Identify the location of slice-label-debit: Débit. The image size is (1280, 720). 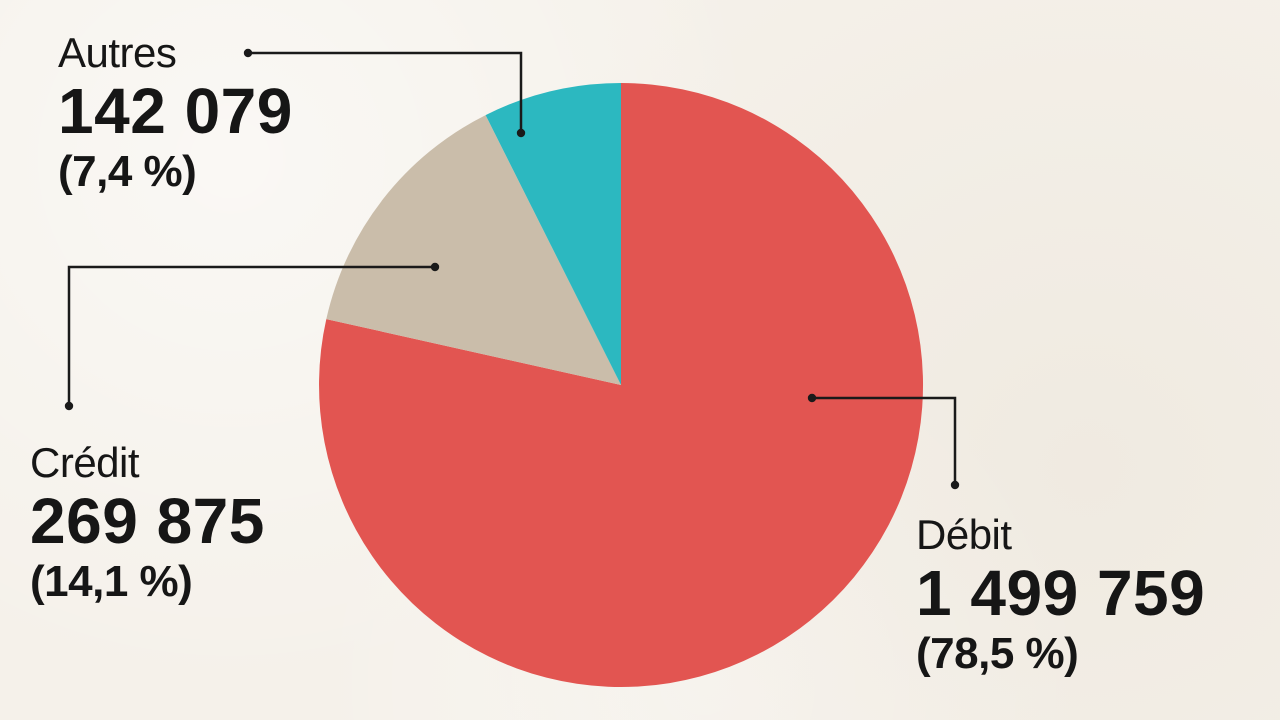
(964, 534).